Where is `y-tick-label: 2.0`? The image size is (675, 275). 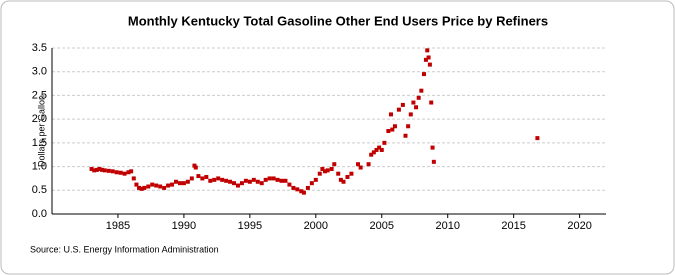 y-tick-label: 2.0 is located at coordinates (39, 119).